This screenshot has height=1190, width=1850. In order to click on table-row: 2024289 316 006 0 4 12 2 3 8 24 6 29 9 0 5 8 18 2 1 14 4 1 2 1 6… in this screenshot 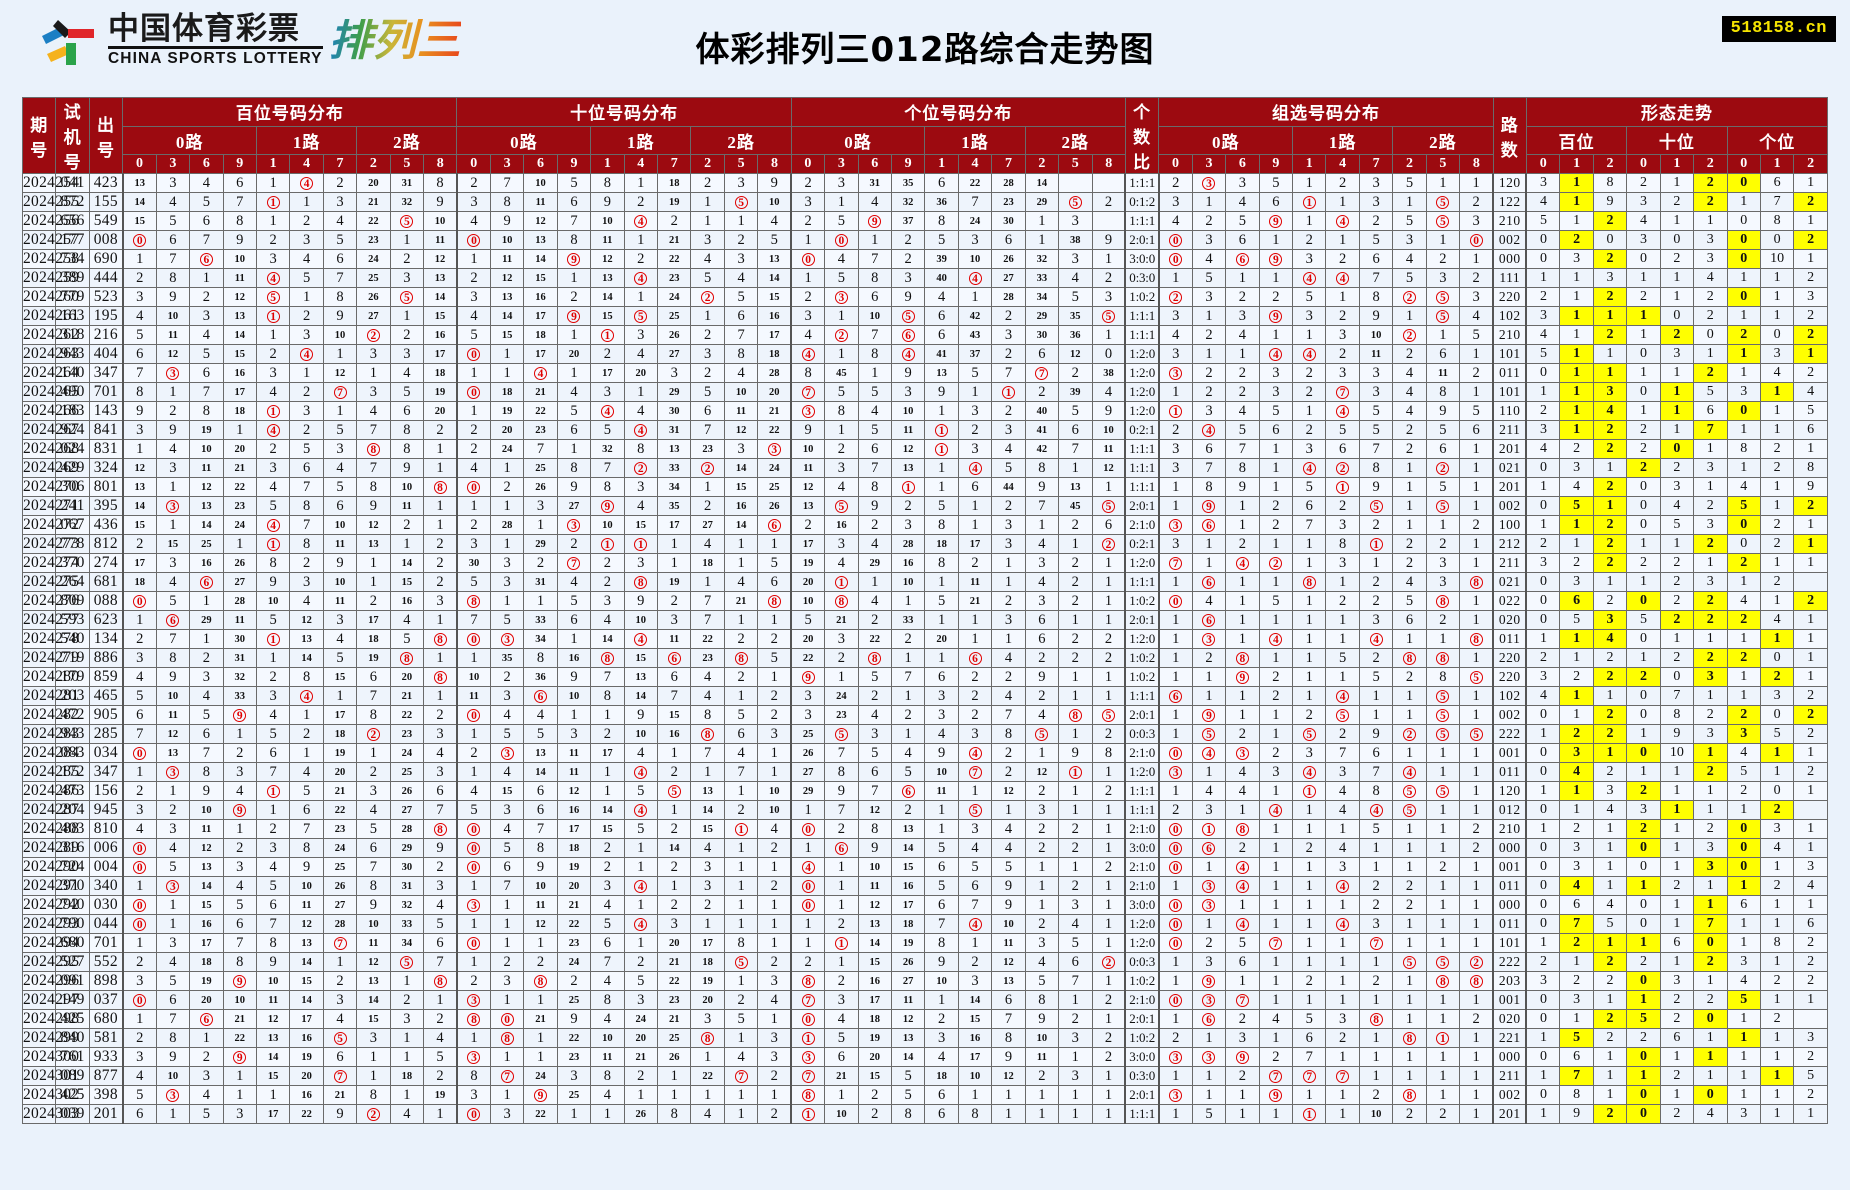, I will do `click(924, 848)`.